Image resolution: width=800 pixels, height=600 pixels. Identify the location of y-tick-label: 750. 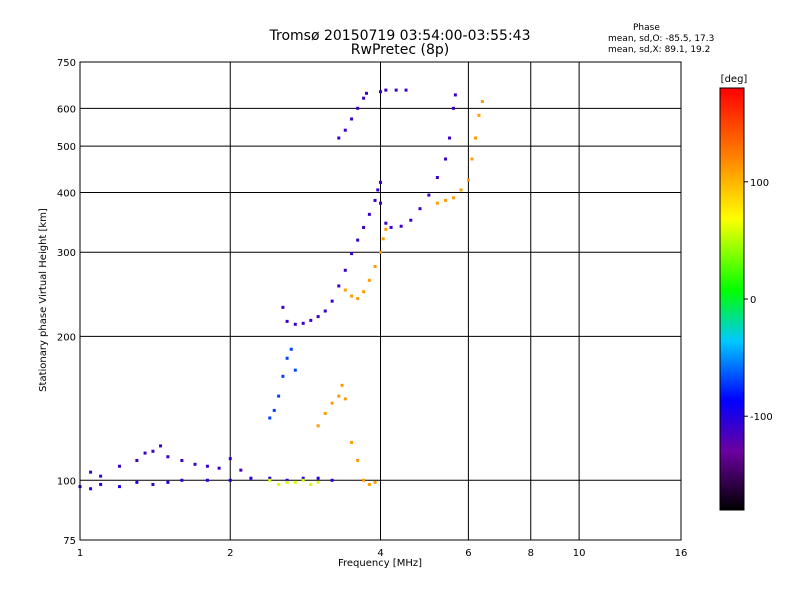
(66, 63).